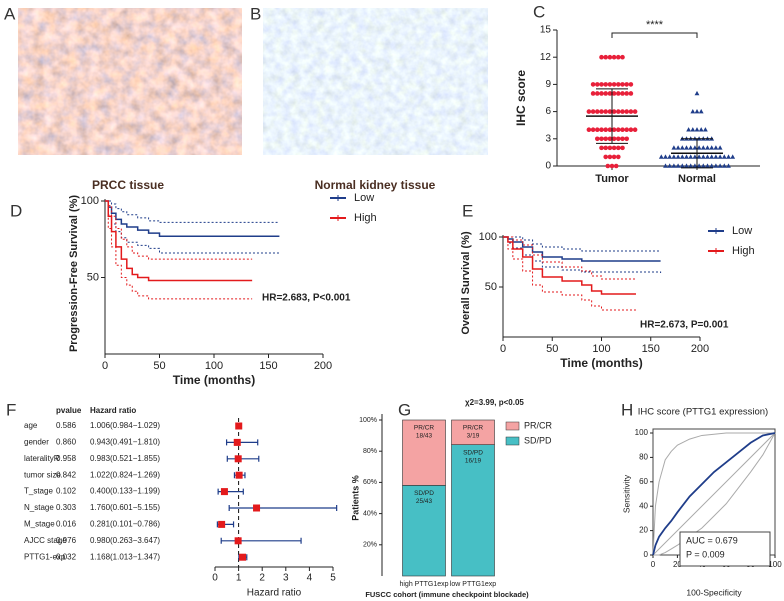 This screenshot has height=601, width=784. I want to click on y-tick-label: 80%, so click(370, 451).